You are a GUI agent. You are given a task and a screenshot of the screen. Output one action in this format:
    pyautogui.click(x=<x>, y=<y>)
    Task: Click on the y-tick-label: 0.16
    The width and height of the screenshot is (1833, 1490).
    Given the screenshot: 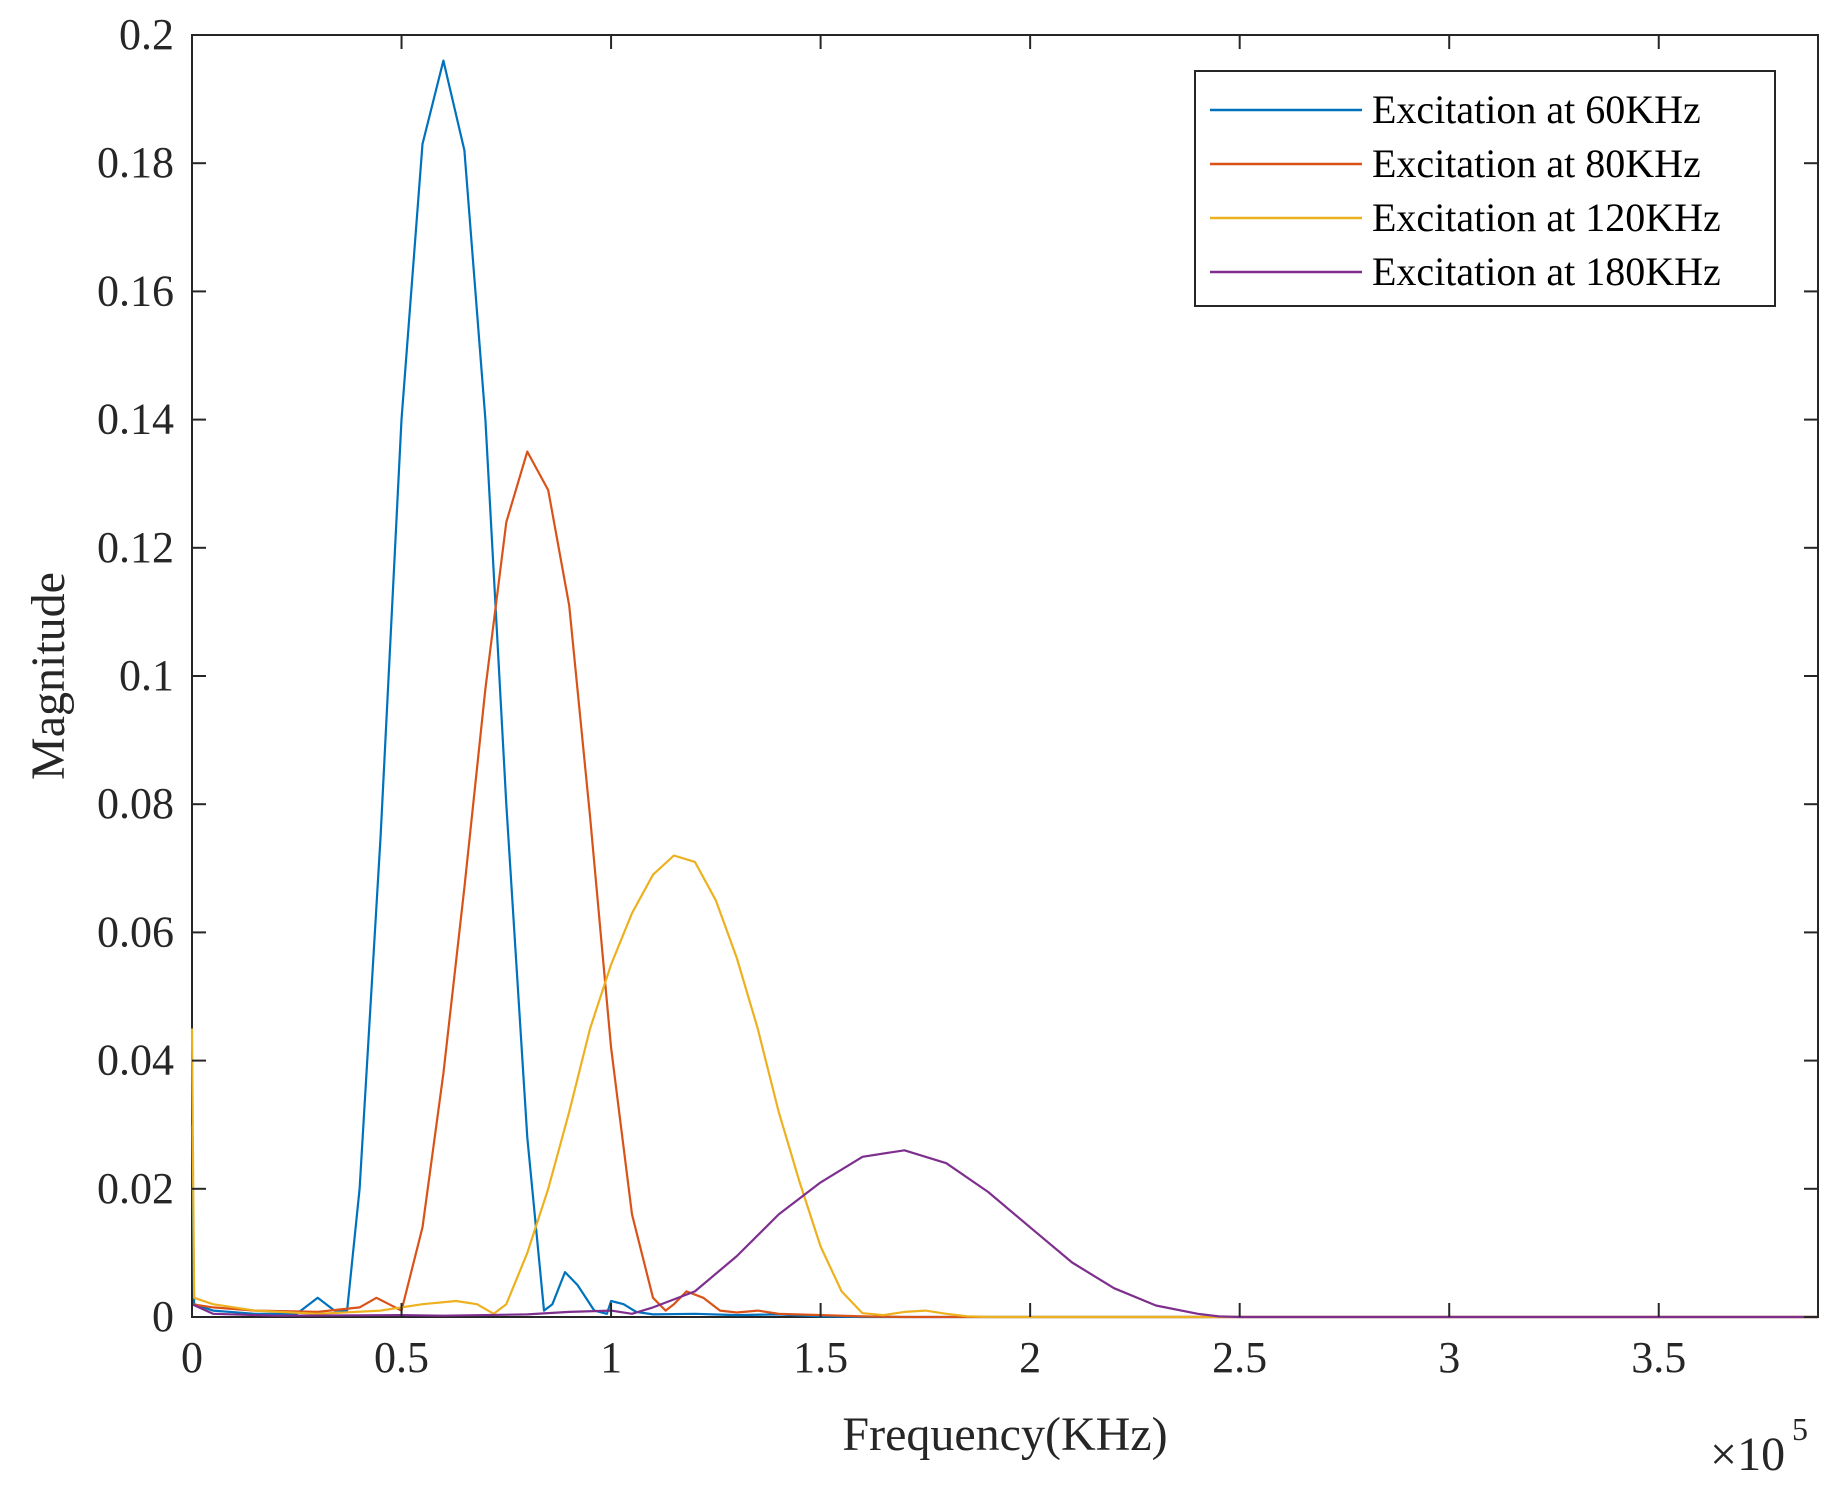 What is the action you would take?
    pyautogui.click(x=135, y=290)
    